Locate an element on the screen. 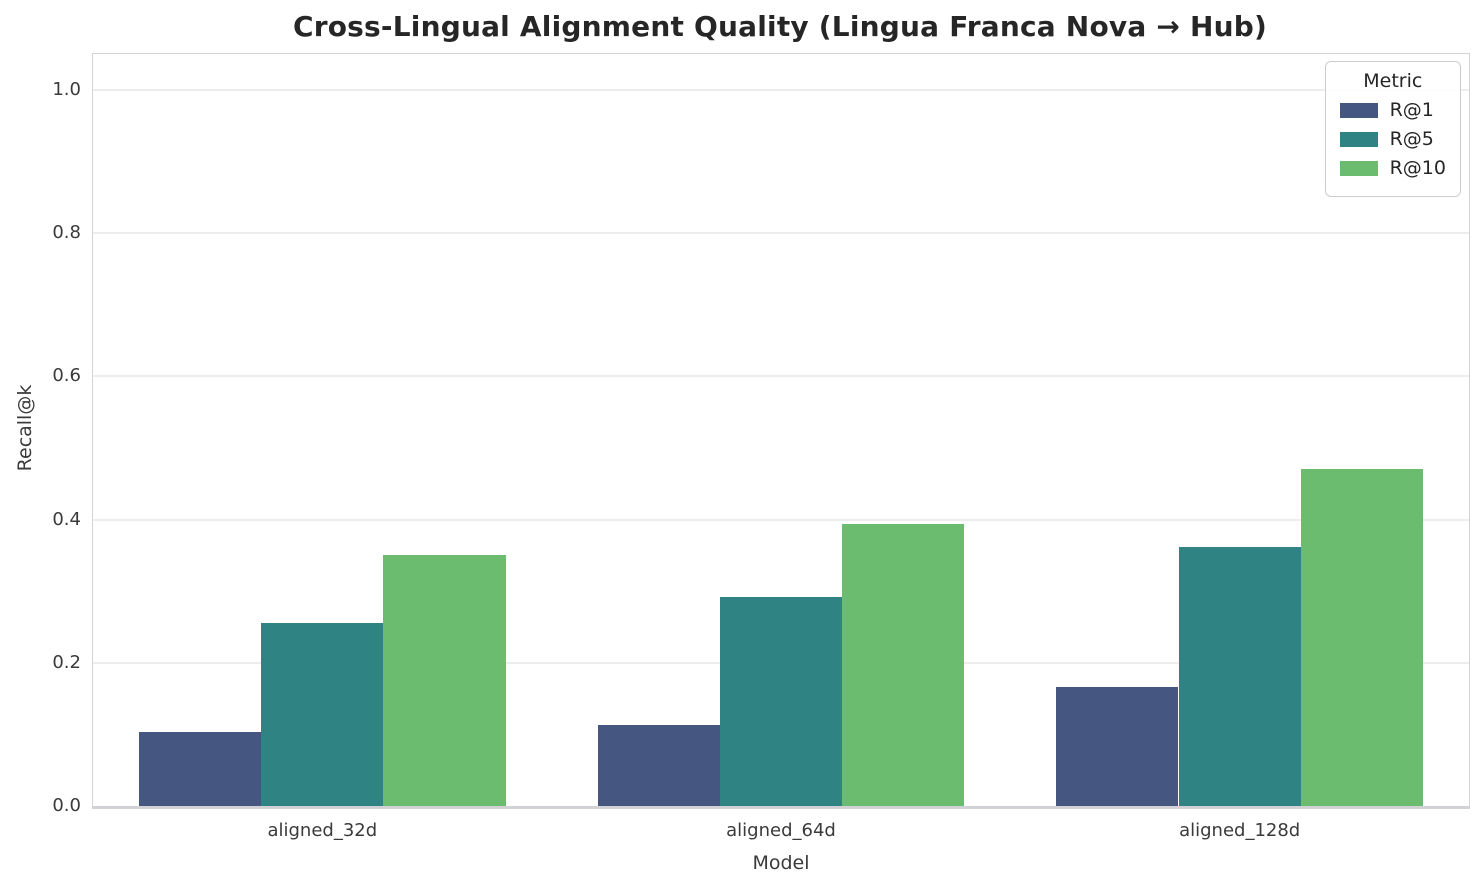  legend-label-R@5: R@5 is located at coordinates (1411, 139).